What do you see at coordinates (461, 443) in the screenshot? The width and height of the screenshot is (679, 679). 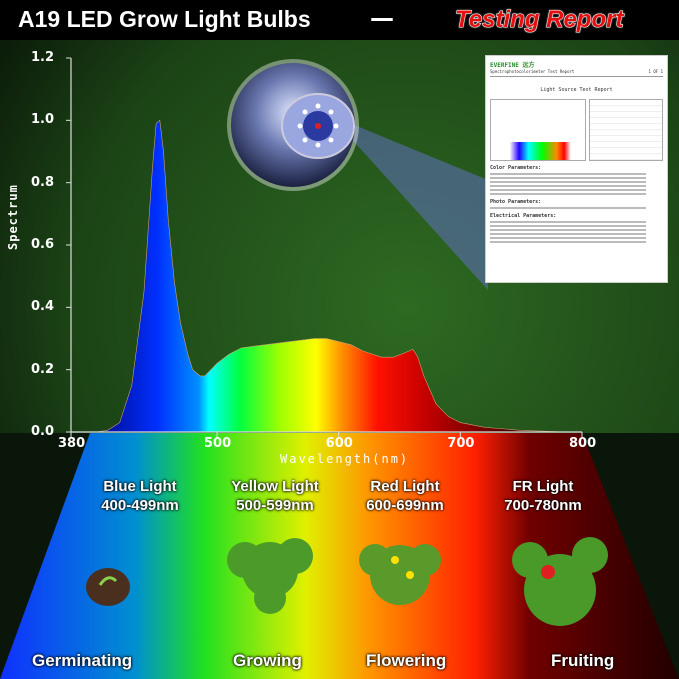 I see `x-tick-label: 700` at bounding box center [461, 443].